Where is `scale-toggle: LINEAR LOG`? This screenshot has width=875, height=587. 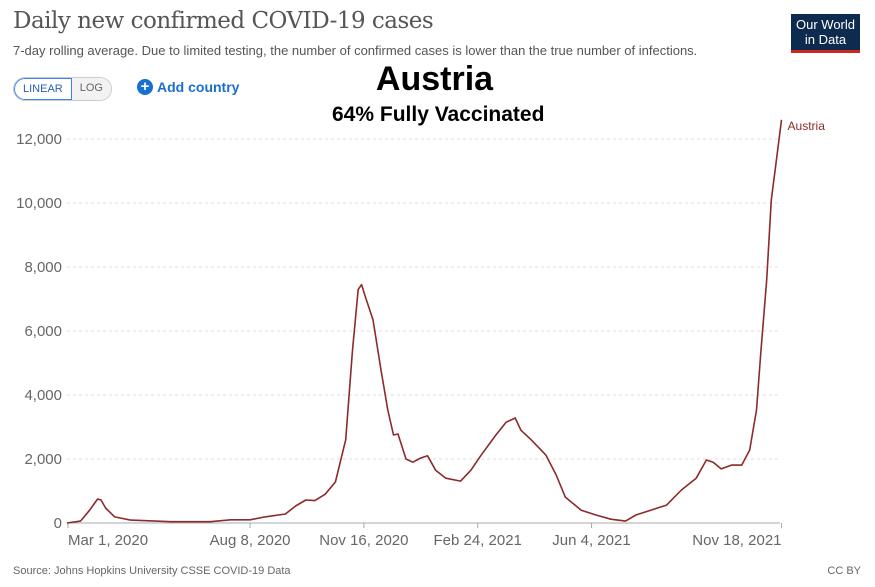 scale-toggle: LINEAR LOG is located at coordinates (62, 89).